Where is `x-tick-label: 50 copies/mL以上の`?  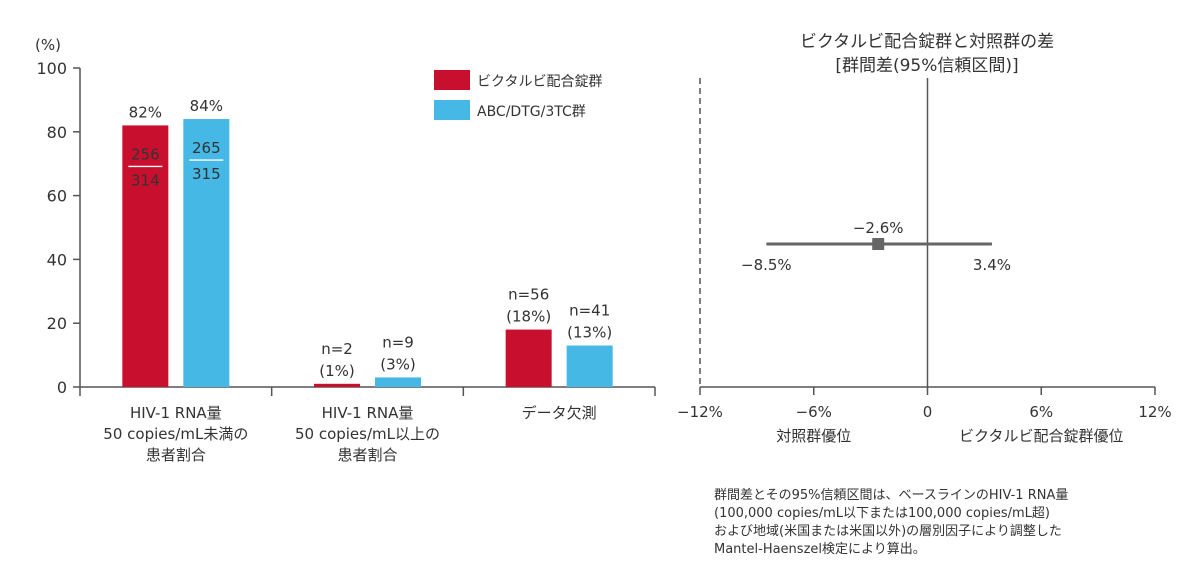
x-tick-label: 50 copies/mL以上の is located at coordinates (367, 434).